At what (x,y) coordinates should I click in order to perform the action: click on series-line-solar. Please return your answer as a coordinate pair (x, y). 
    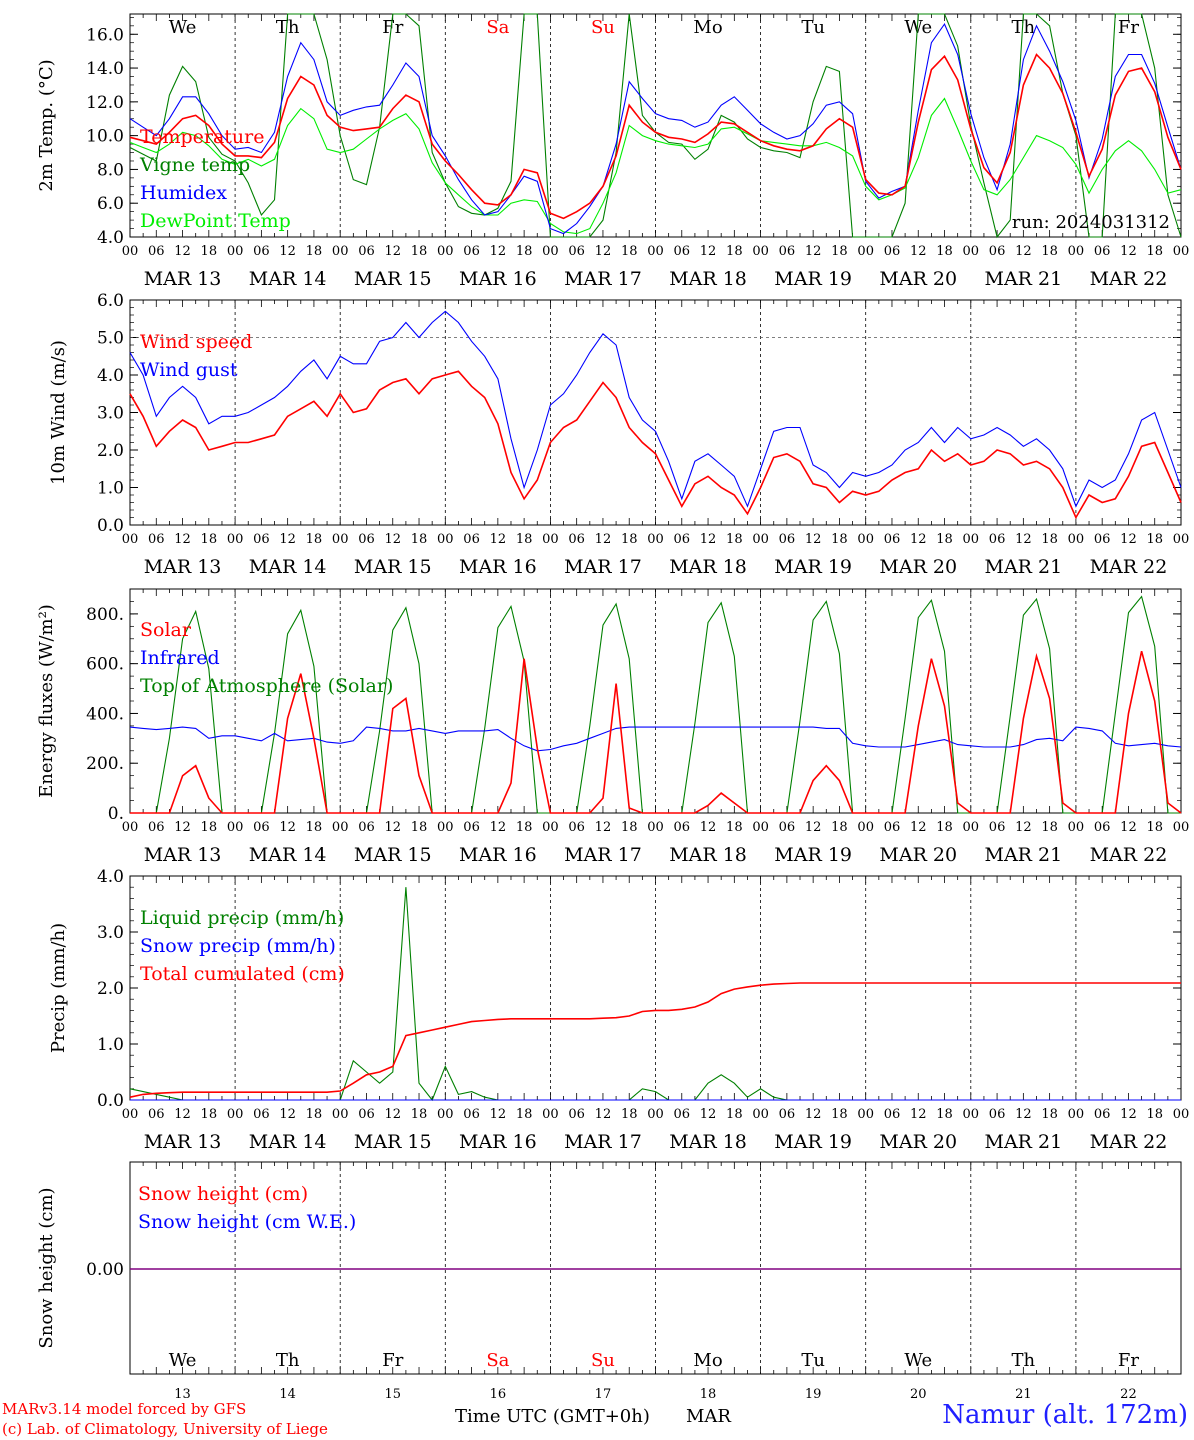
    Looking at the image, I should click on (656, 732).